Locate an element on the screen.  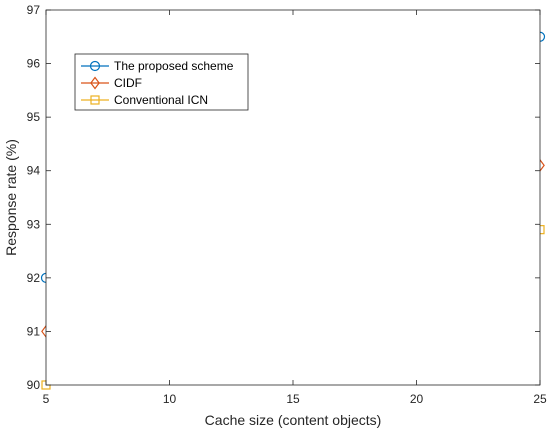
y-tick-label: 94 is located at coordinates (34, 171).